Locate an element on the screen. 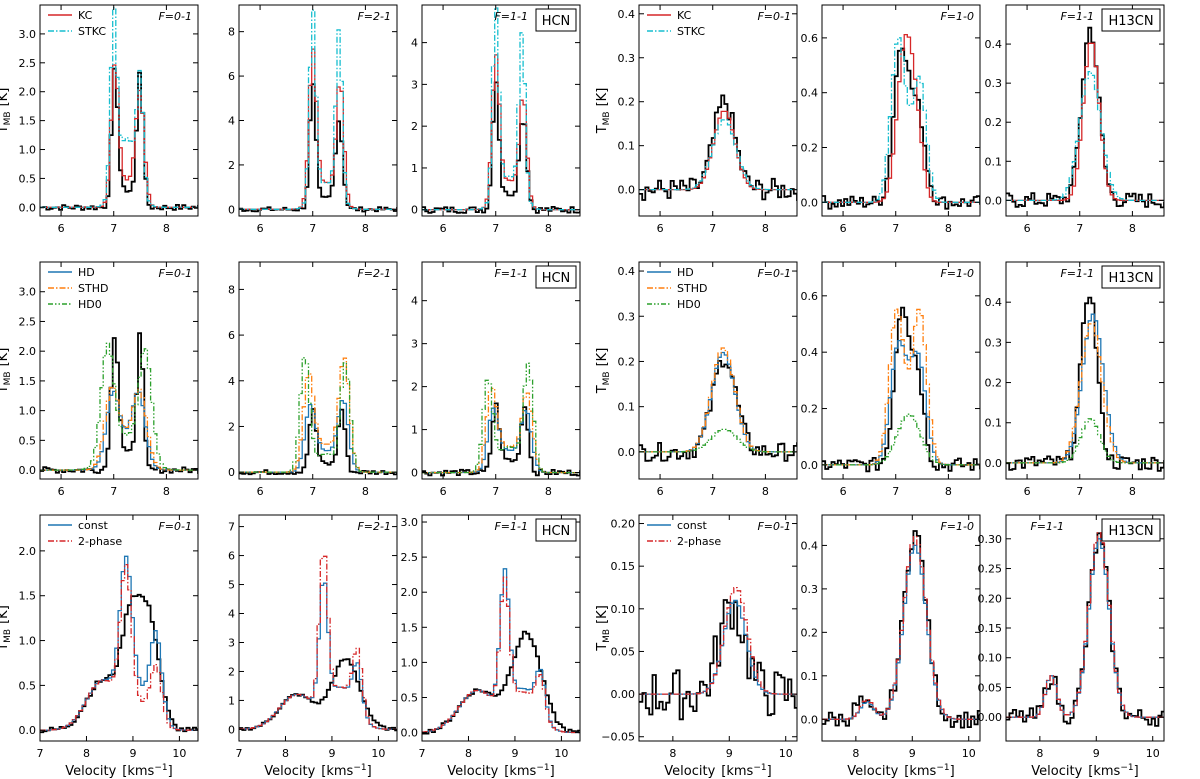 This screenshot has height=779, width=1200. y-tick-label: 2.0 is located at coordinates (28, 92).